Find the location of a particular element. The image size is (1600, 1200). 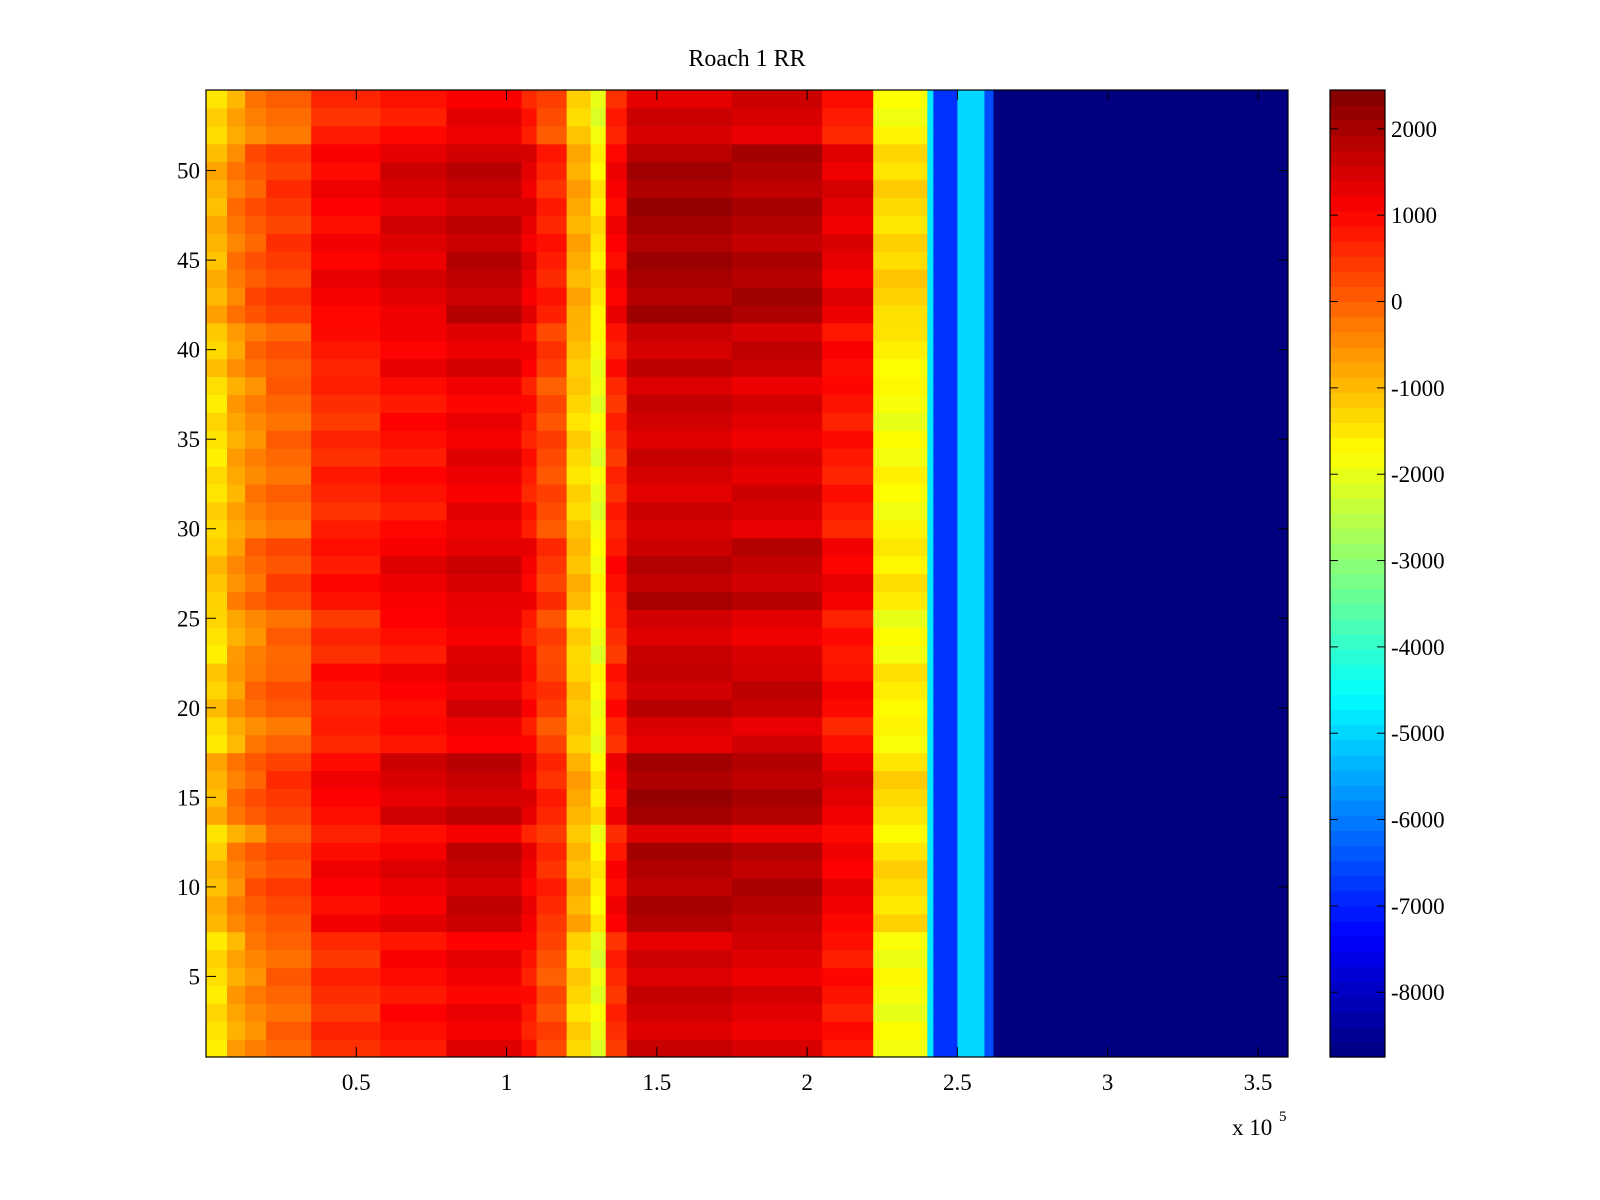

x-axis-multiplier-exponent: 5 is located at coordinates (1283, 1117).